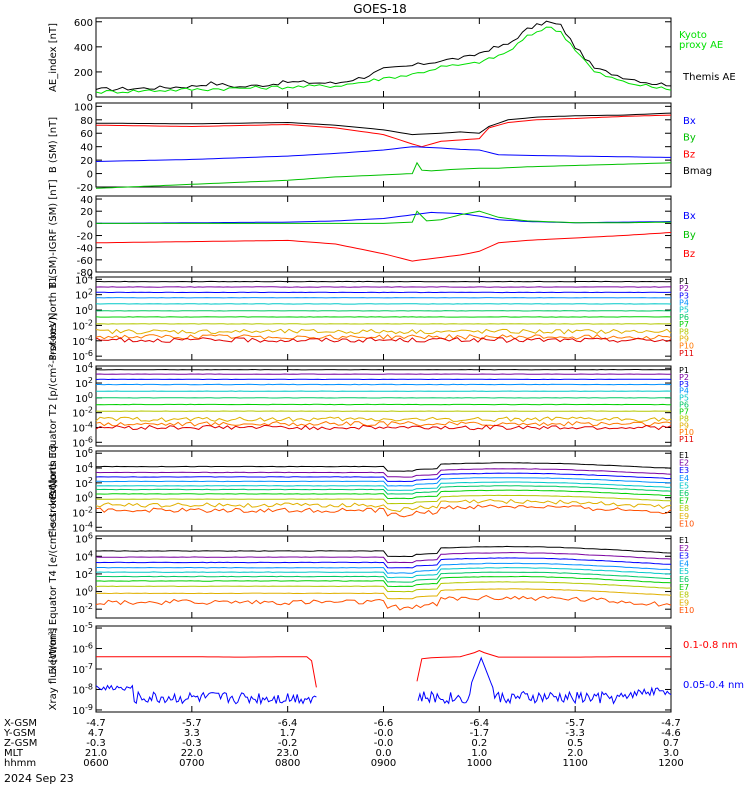 The image size is (750, 804). What do you see at coordinates (383, 763) in the screenshot?
I see `footer-value: 0900` at bounding box center [383, 763].